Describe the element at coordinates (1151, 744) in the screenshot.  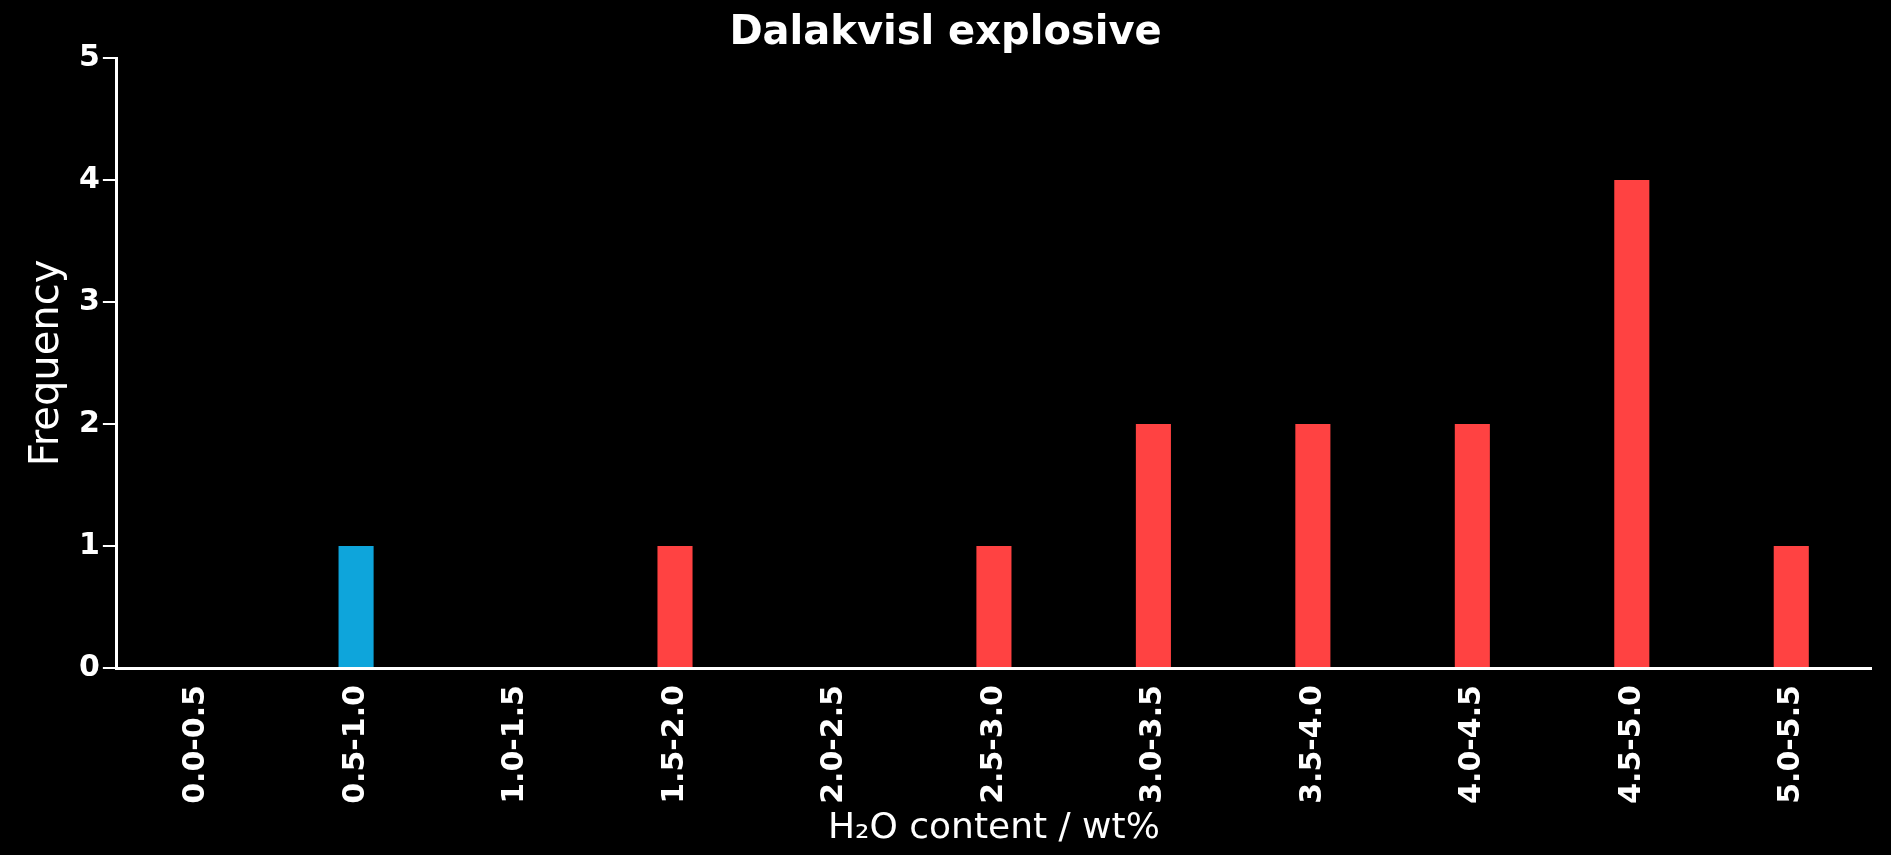
I see `x-tick-label: 3.0-3.5` at that location.